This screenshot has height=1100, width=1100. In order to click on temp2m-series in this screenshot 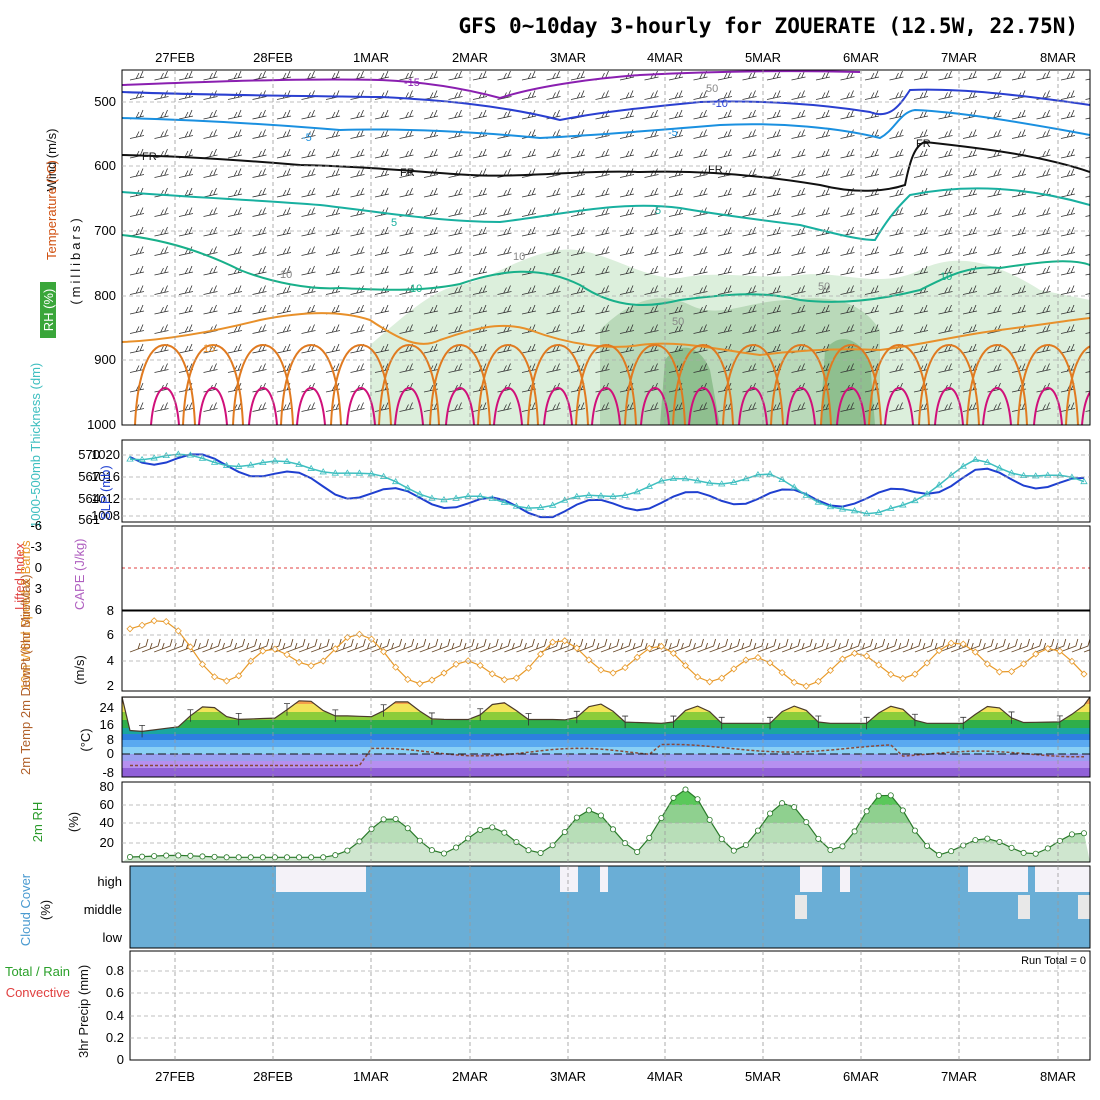, I will do `click(606, 715)`.